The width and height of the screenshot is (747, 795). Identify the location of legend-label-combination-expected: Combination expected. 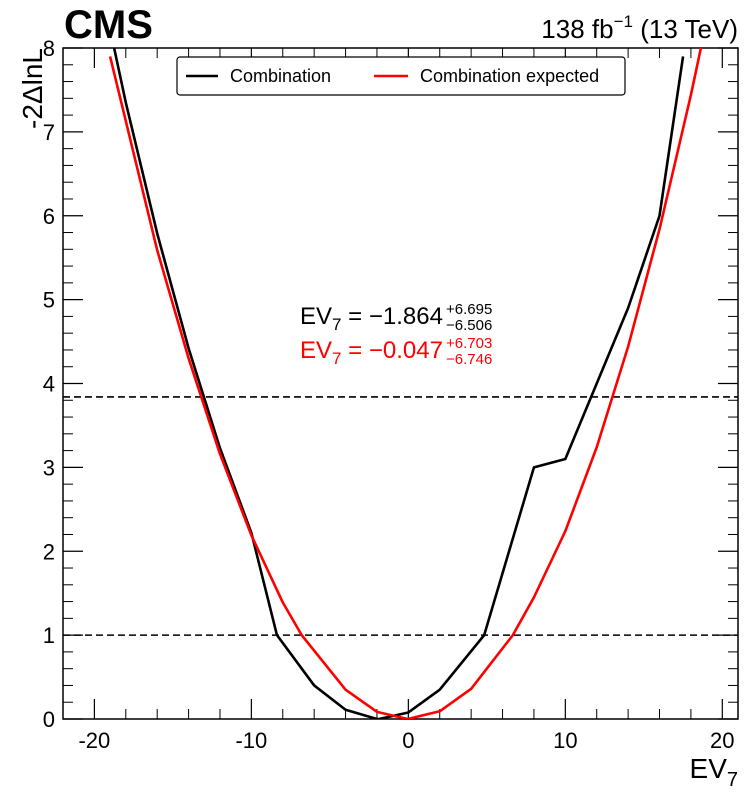
(509, 76).